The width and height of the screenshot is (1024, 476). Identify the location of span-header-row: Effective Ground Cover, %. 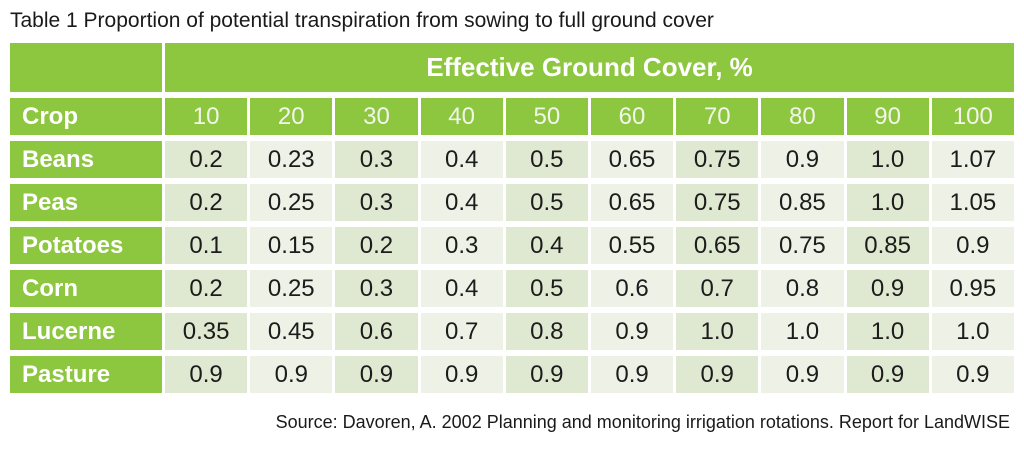
(512, 67).